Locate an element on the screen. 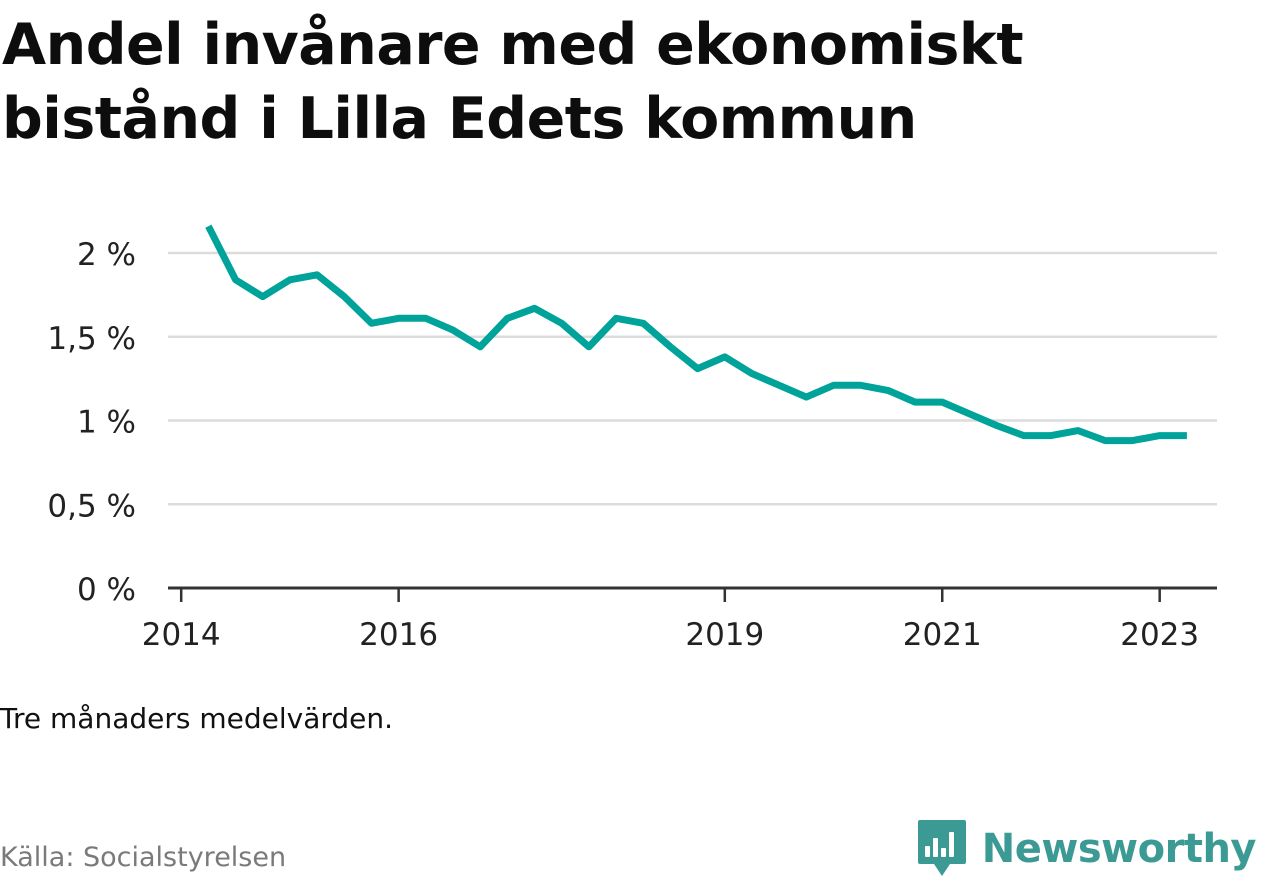 Image resolution: width=1262 pixels, height=880 pixels. y-tick-label: 1 % is located at coordinates (106, 423).